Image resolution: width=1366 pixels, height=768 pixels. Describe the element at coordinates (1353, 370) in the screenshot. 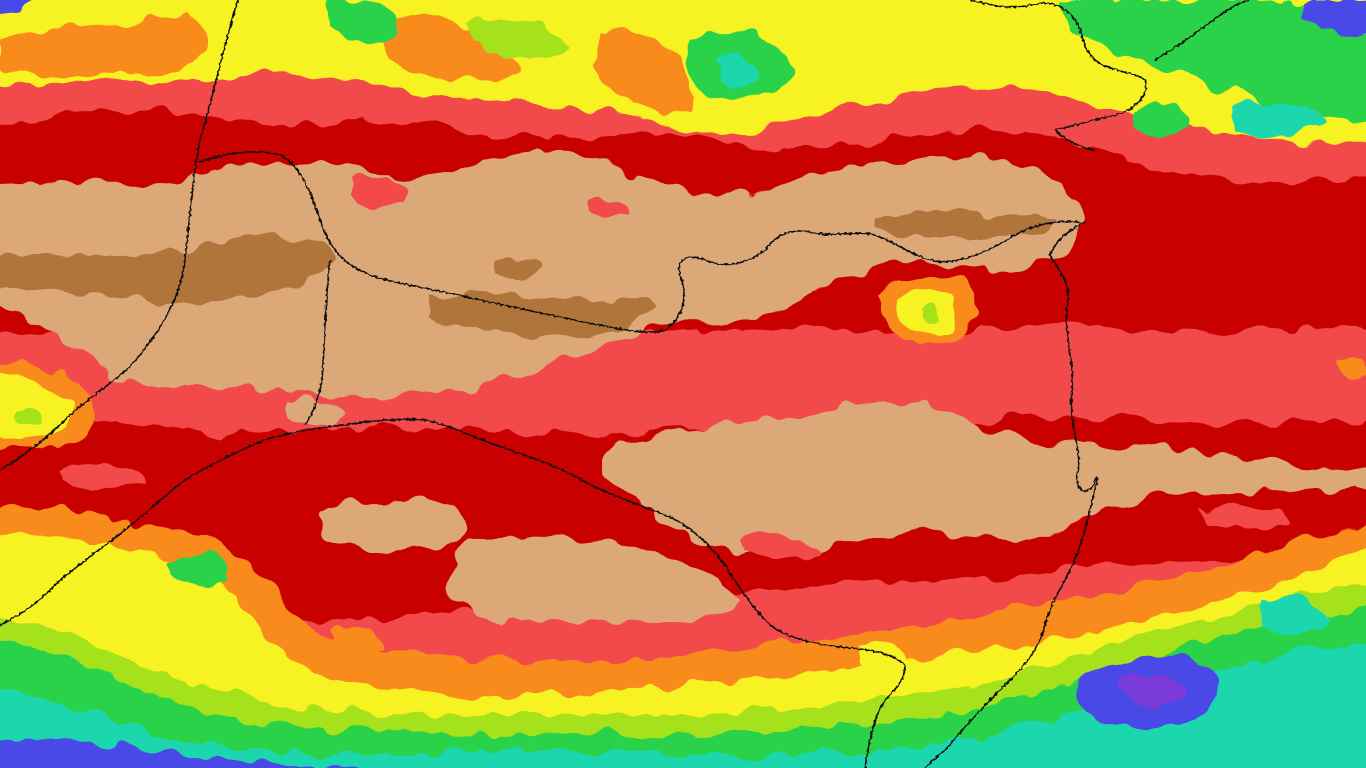

I see `east-orange-dot` at that location.